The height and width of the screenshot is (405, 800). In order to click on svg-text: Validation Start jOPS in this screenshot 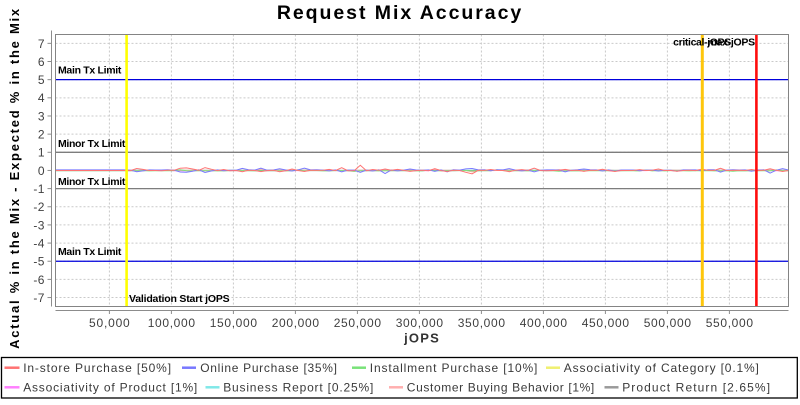, I will do `click(179, 299)`.